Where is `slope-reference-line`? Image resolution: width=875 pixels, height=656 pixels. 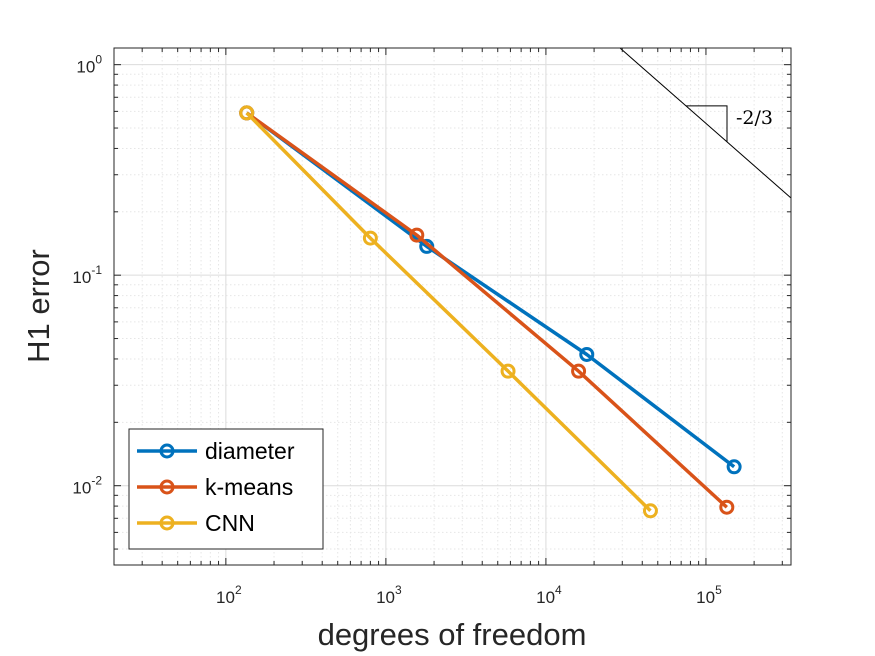 slope-reference-line is located at coordinates (705, 123).